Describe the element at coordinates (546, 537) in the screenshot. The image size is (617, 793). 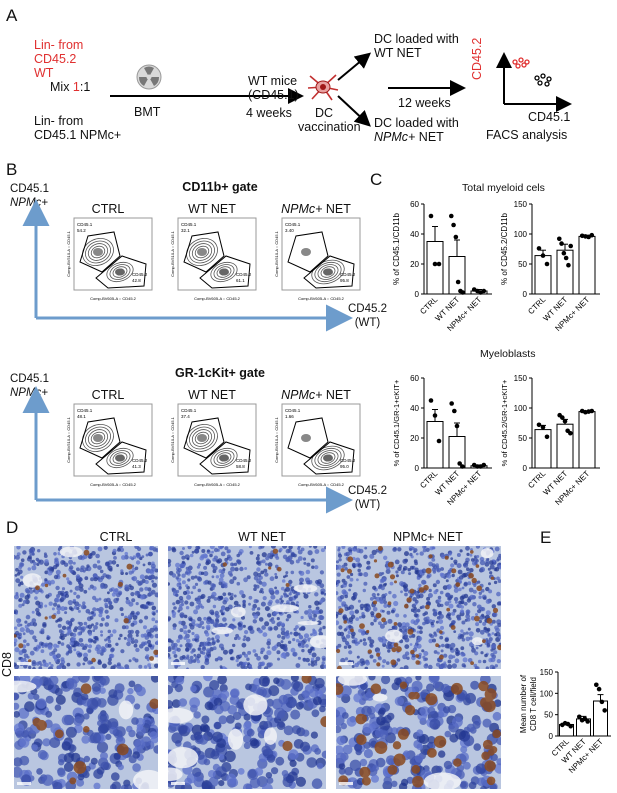
I see `panel-e-label: E` at that location.